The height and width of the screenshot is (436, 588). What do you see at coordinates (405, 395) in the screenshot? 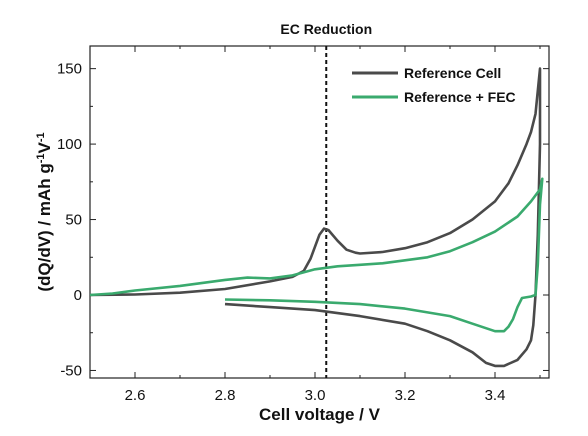
I see `x-tick-label: 3.2` at bounding box center [405, 395].